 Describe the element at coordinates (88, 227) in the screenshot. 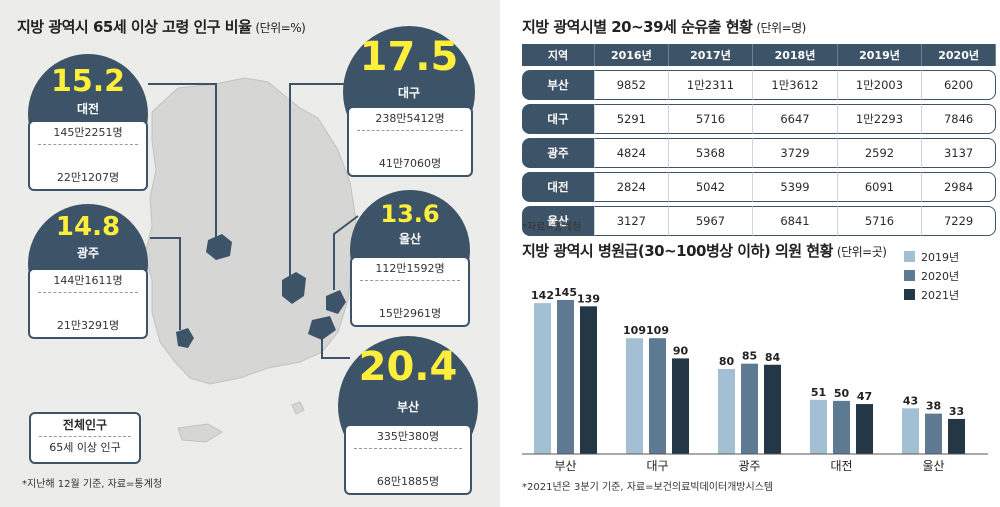

I see `ratio-value: 14.8` at that location.